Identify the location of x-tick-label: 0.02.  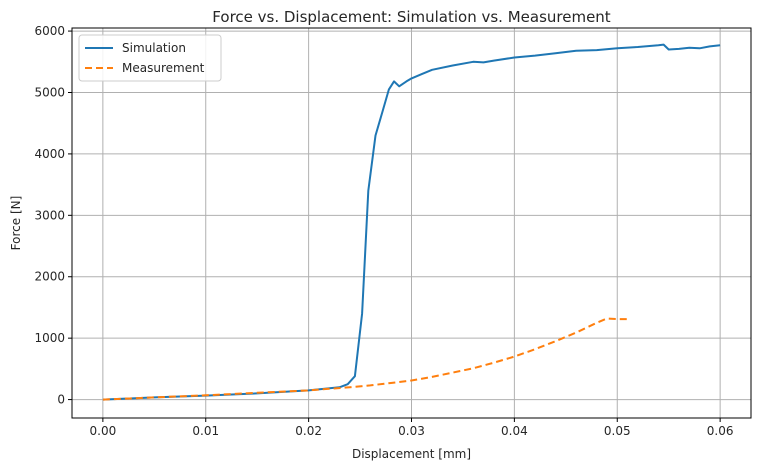
(308, 431).